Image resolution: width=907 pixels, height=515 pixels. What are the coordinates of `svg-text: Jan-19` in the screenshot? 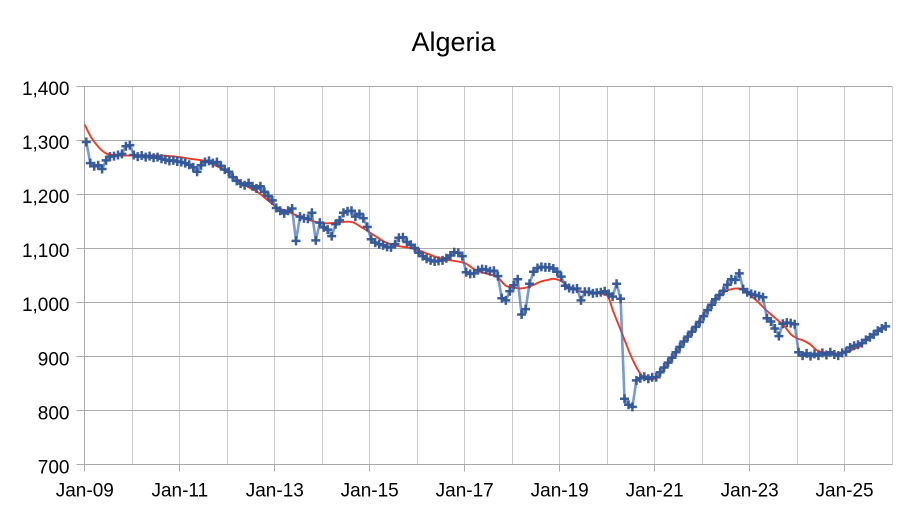 It's located at (560, 491).